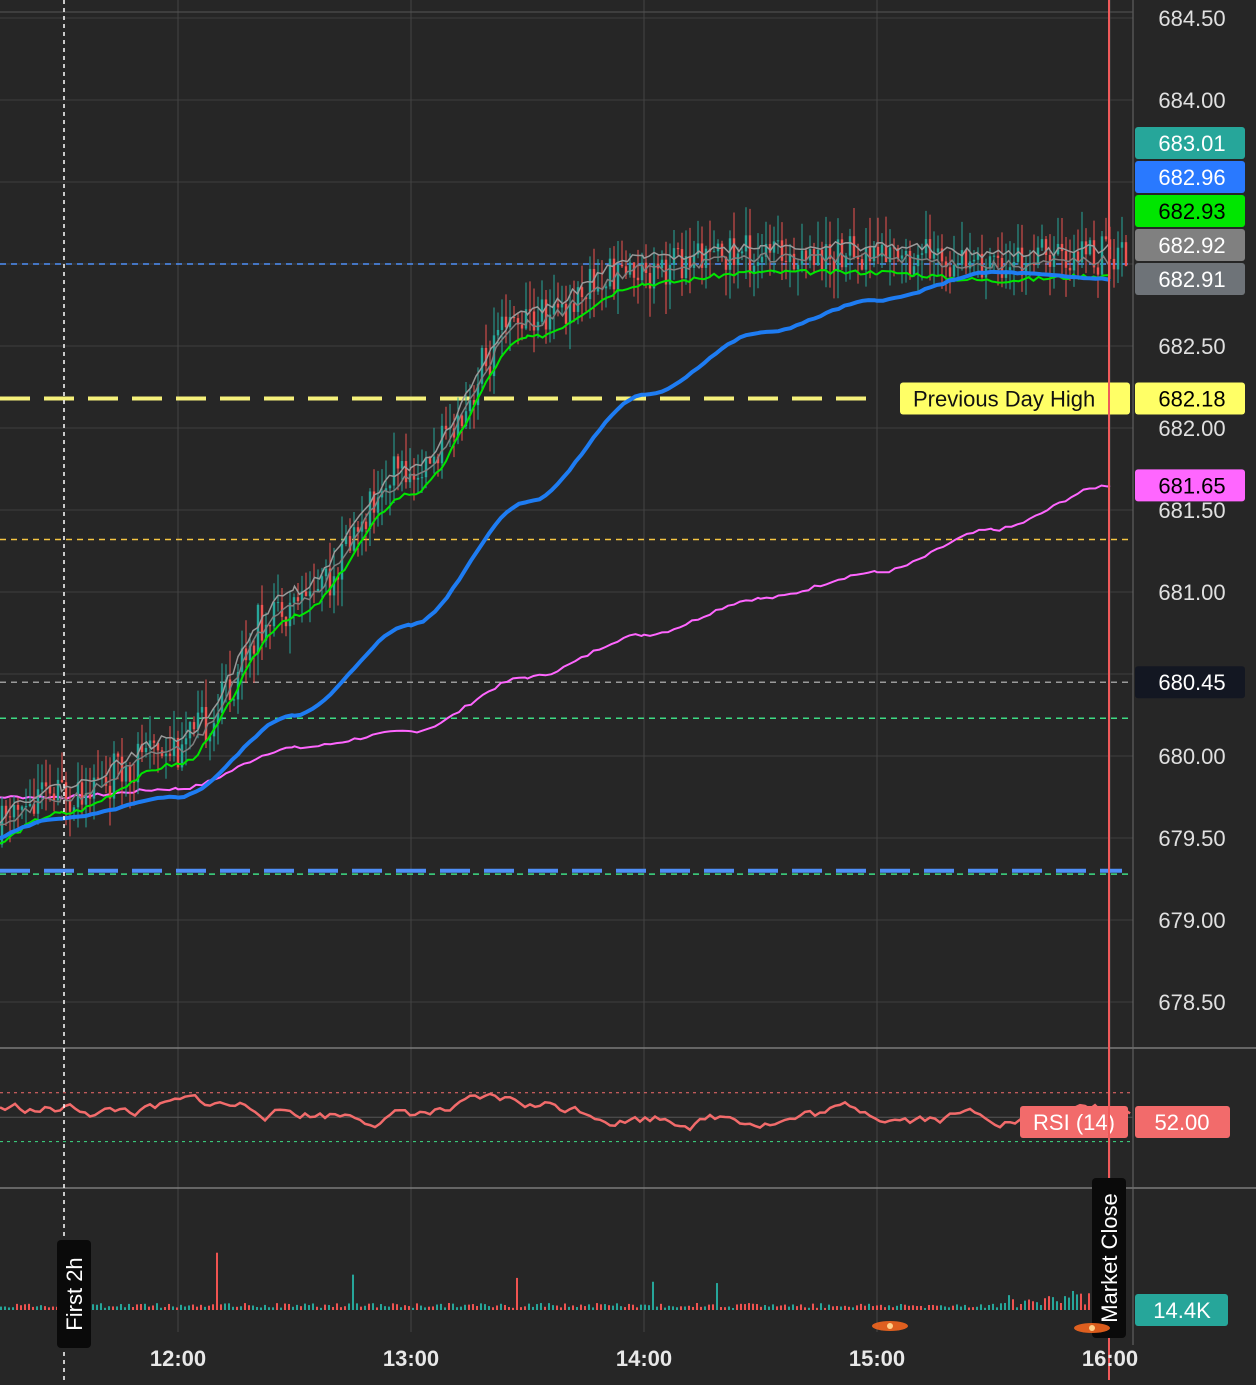 Image resolution: width=1256 pixels, height=1385 pixels. I want to click on time-tick-label: 13:00, so click(411, 1358).